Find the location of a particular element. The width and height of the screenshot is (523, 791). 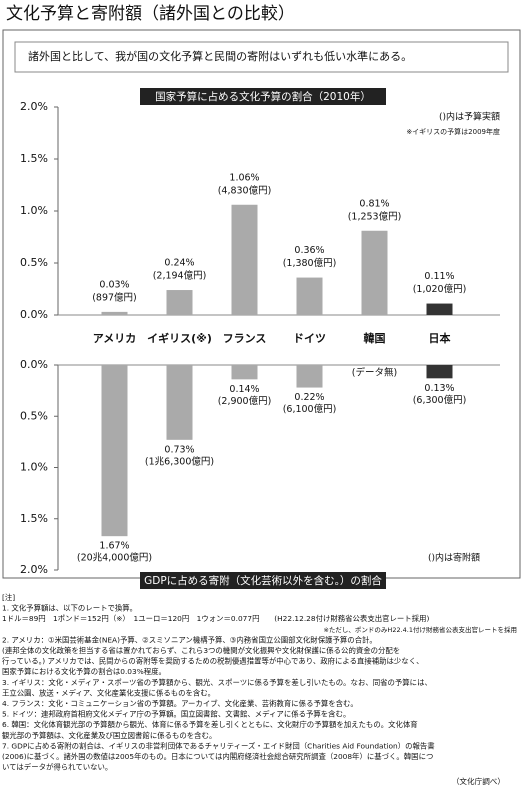

value-label: 0.14% is located at coordinates (244, 389).